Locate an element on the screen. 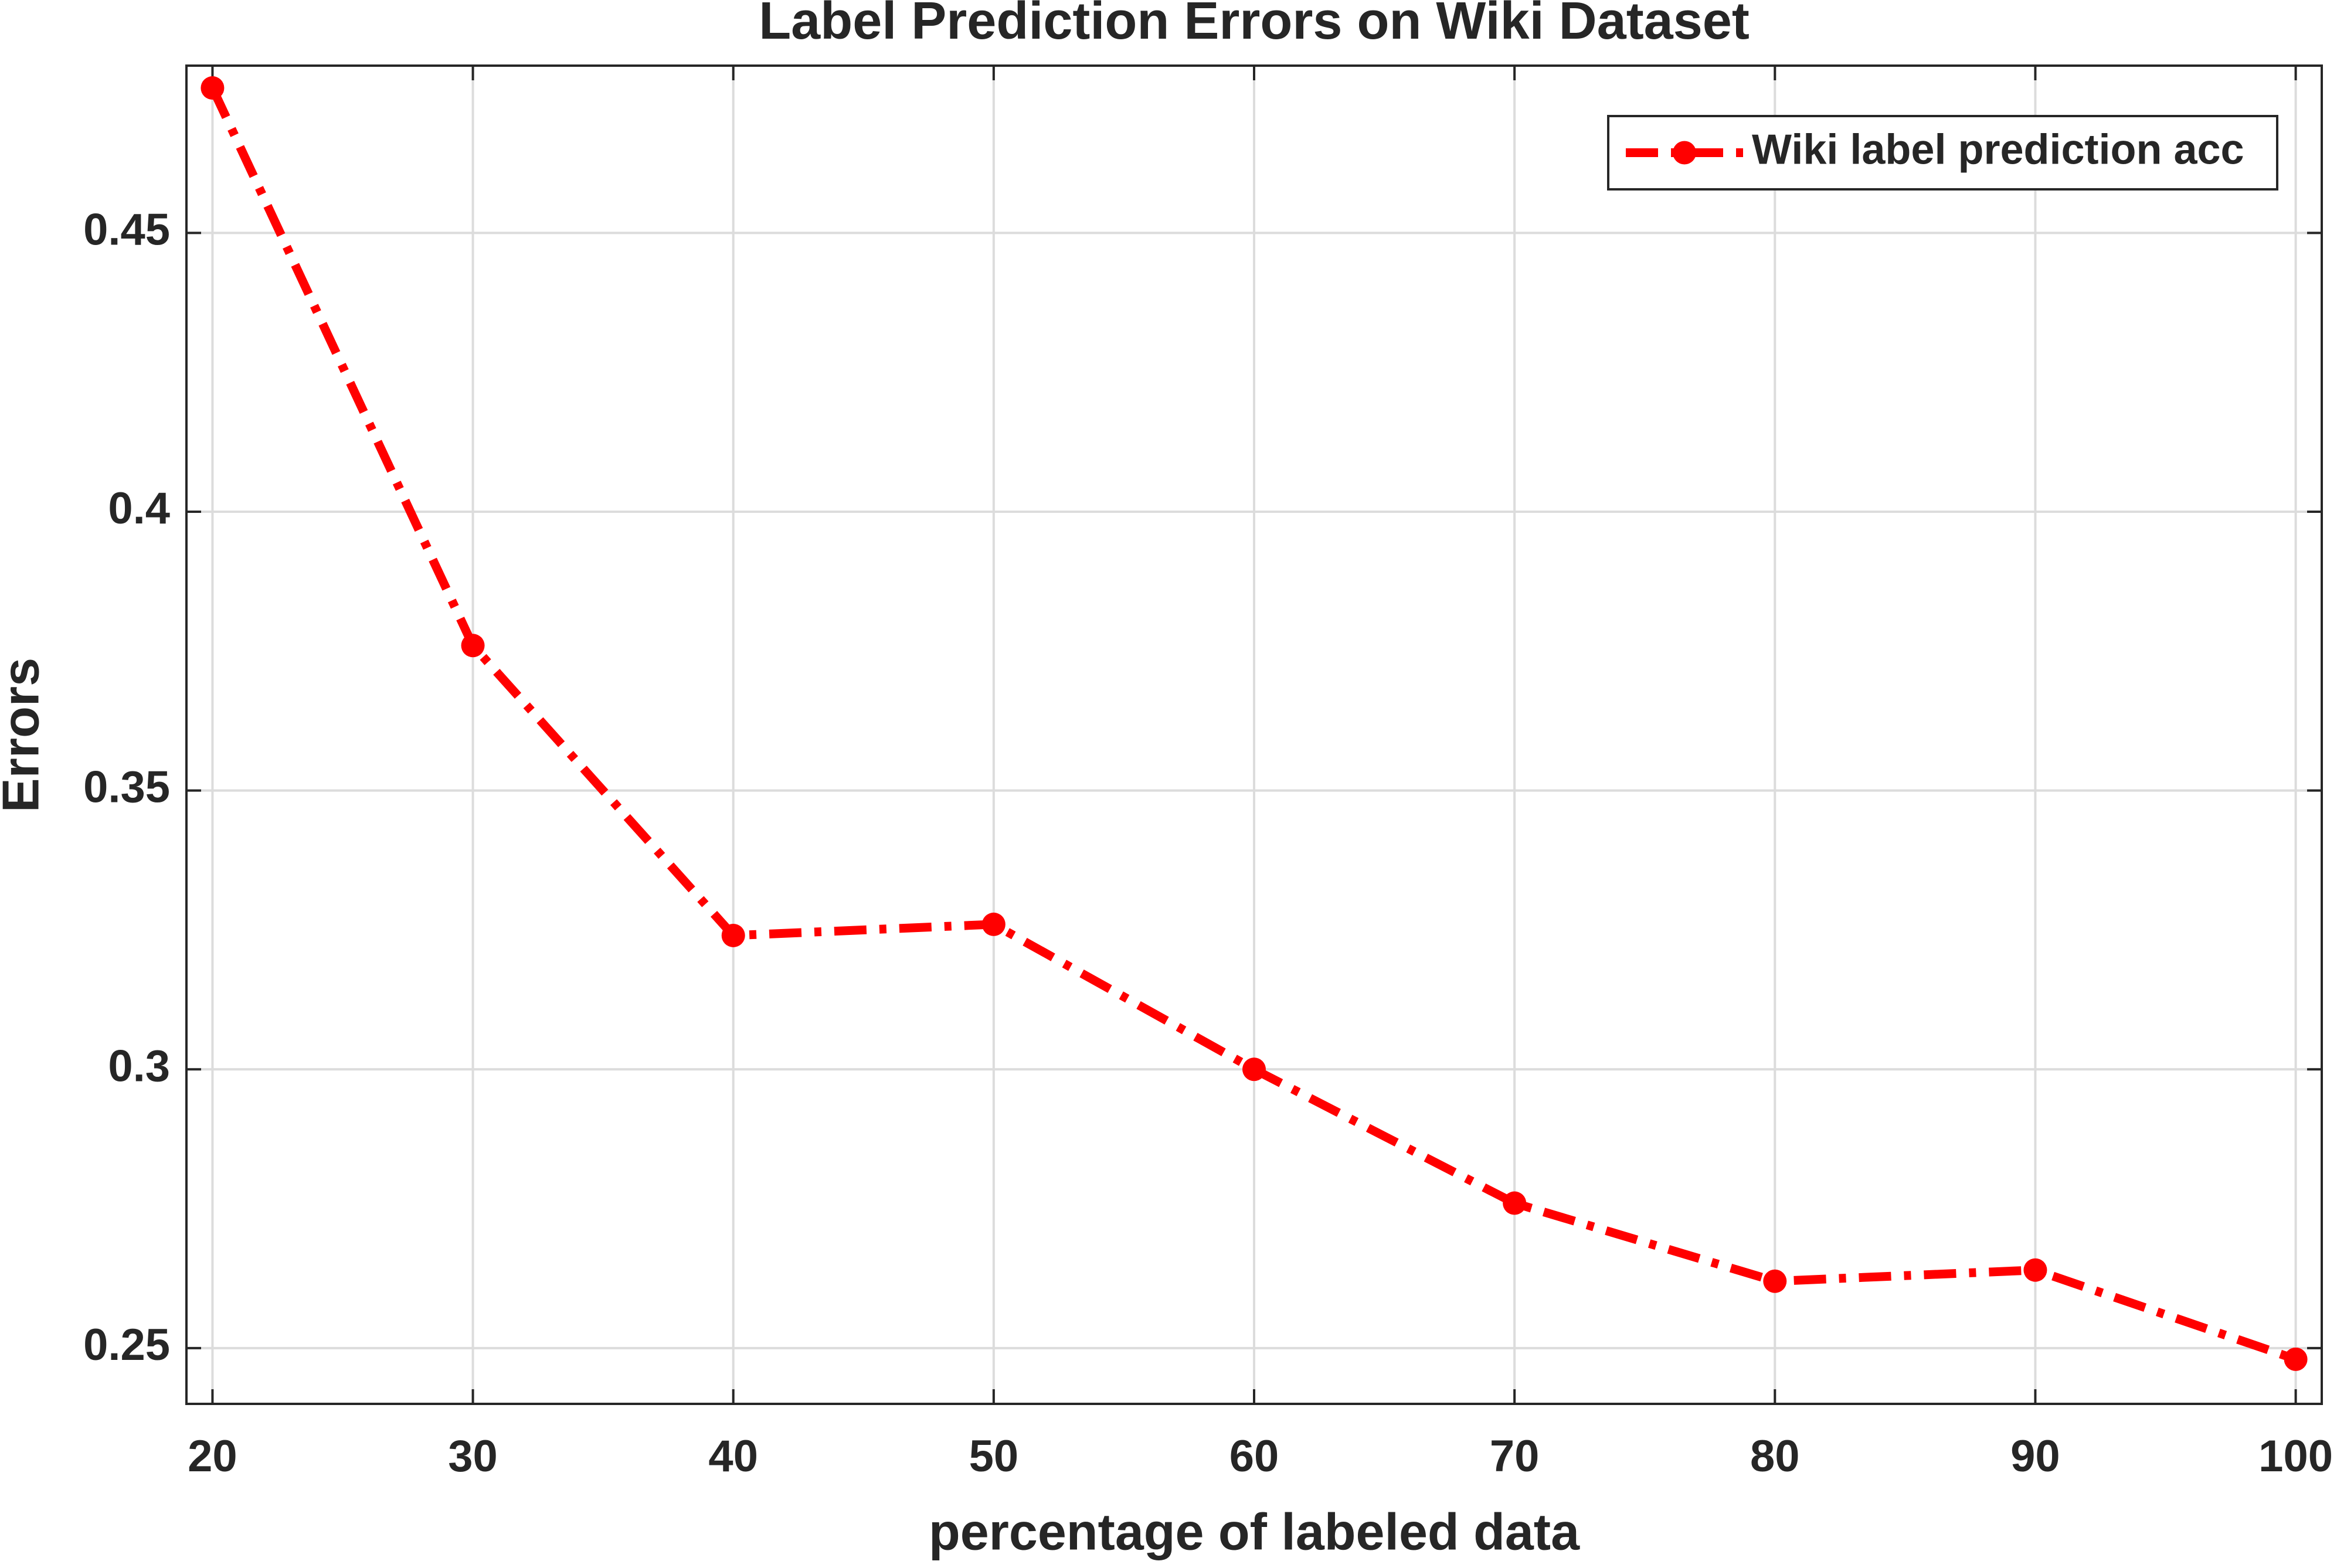 The height and width of the screenshot is (1568, 2337). x-tick-label: 70 is located at coordinates (1515, 1456).